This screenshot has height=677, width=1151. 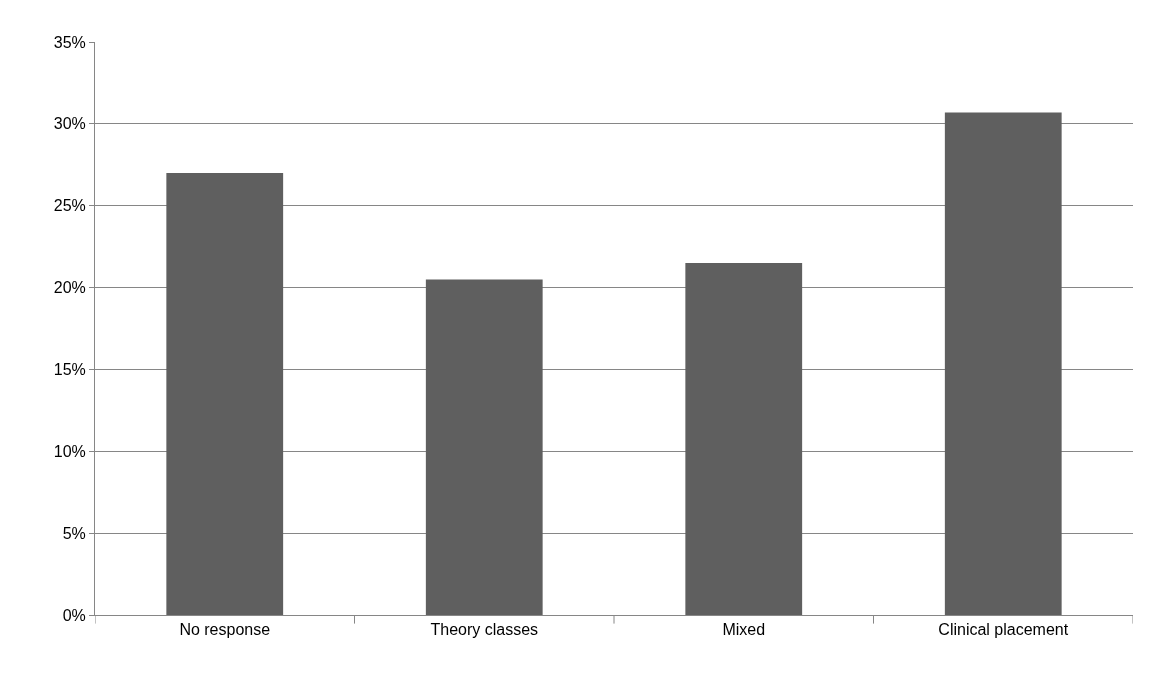 What do you see at coordinates (744, 630) in the screenshot?
I see `x-tick-label: Mixed` at bounding box center [744, 630].